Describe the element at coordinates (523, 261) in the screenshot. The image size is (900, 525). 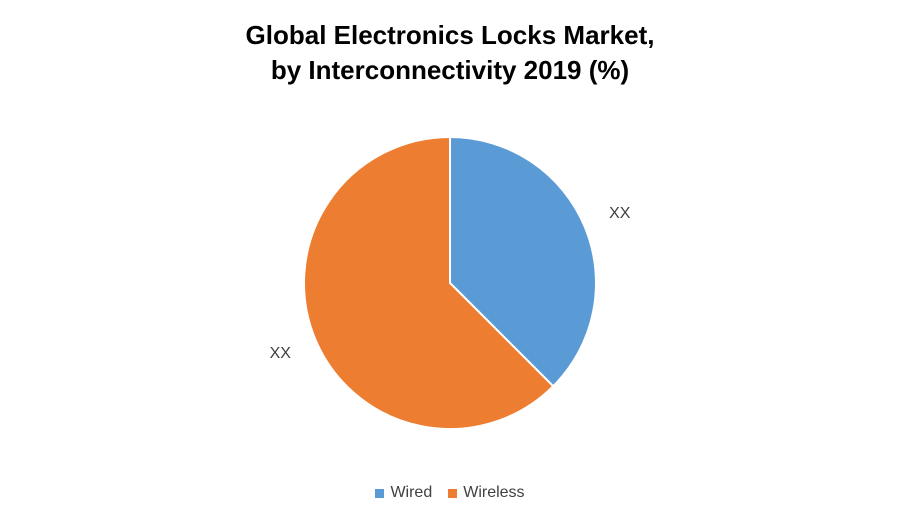
I see `pie-slice-wired` at that location.